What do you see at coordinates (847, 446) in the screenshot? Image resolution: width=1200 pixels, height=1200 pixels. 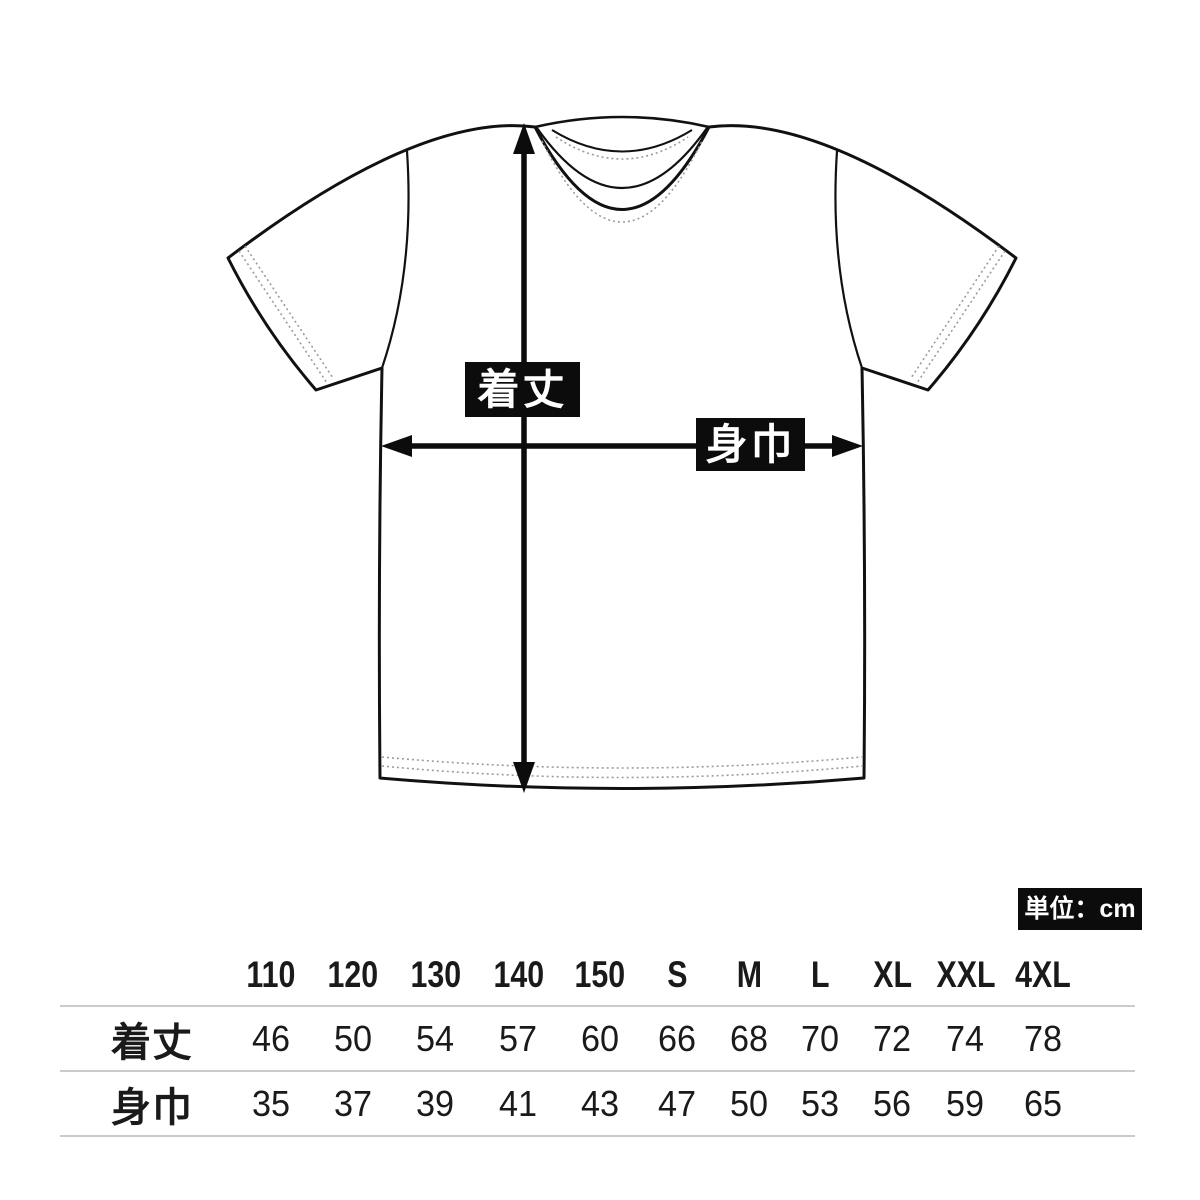 I see `arrowhead-right-icon` at bounding box center [847, 446].